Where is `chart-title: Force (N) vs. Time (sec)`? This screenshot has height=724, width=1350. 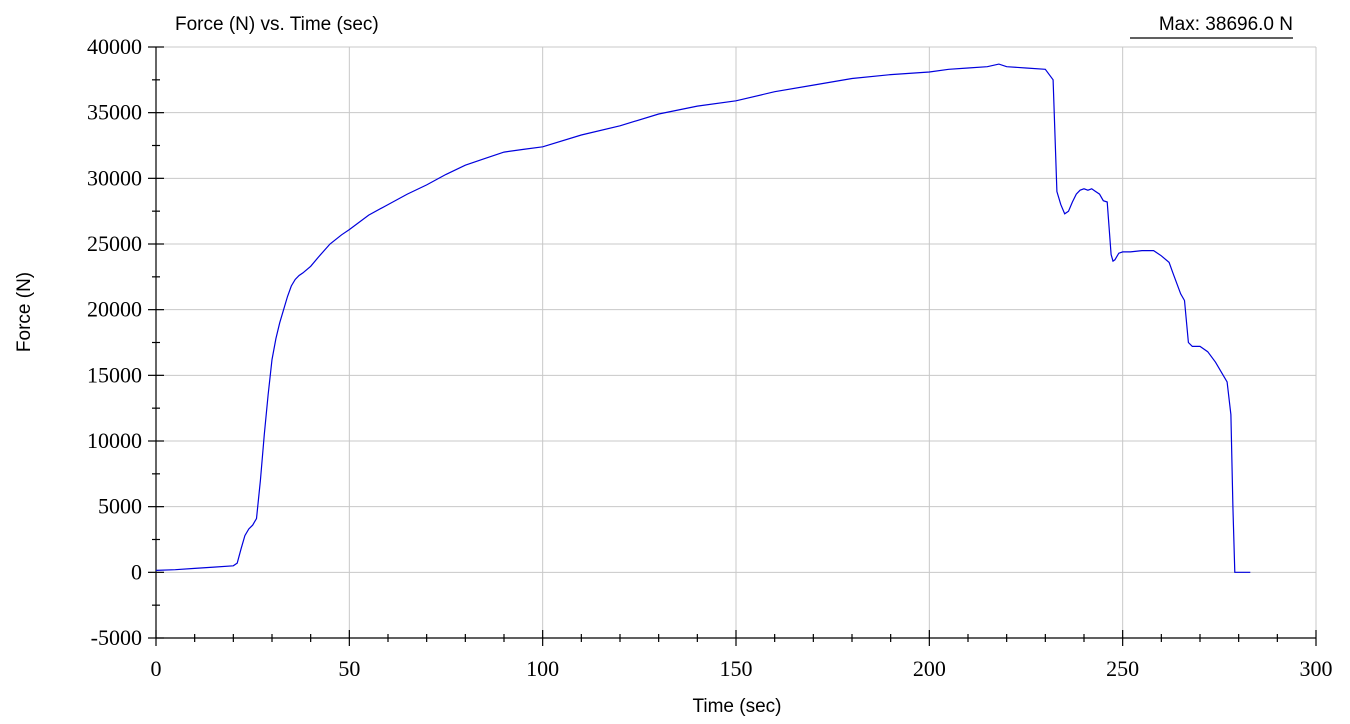
chart-title: Force (N) vs. Time (sec) is located at coordinates (277, 24).